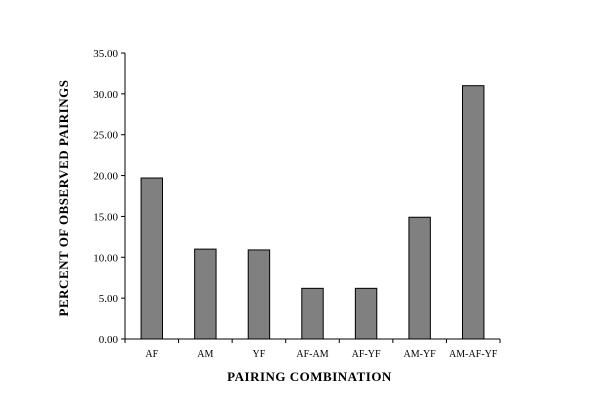 This screenshot has width=600, height=407. Describe the element at coordinates (205, 354) in the screenshot. I see `x-tick-label: AM` at that location.